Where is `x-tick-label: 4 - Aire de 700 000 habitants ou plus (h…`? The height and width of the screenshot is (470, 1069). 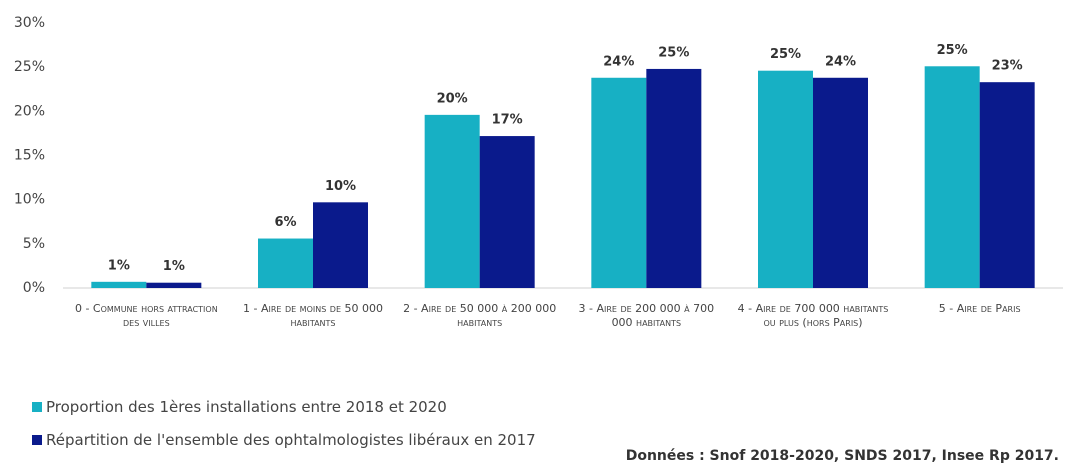
x-tick-label: 4 - Aire de 700 000 habitants ou plus (h… is located at coordinates (813, 315).